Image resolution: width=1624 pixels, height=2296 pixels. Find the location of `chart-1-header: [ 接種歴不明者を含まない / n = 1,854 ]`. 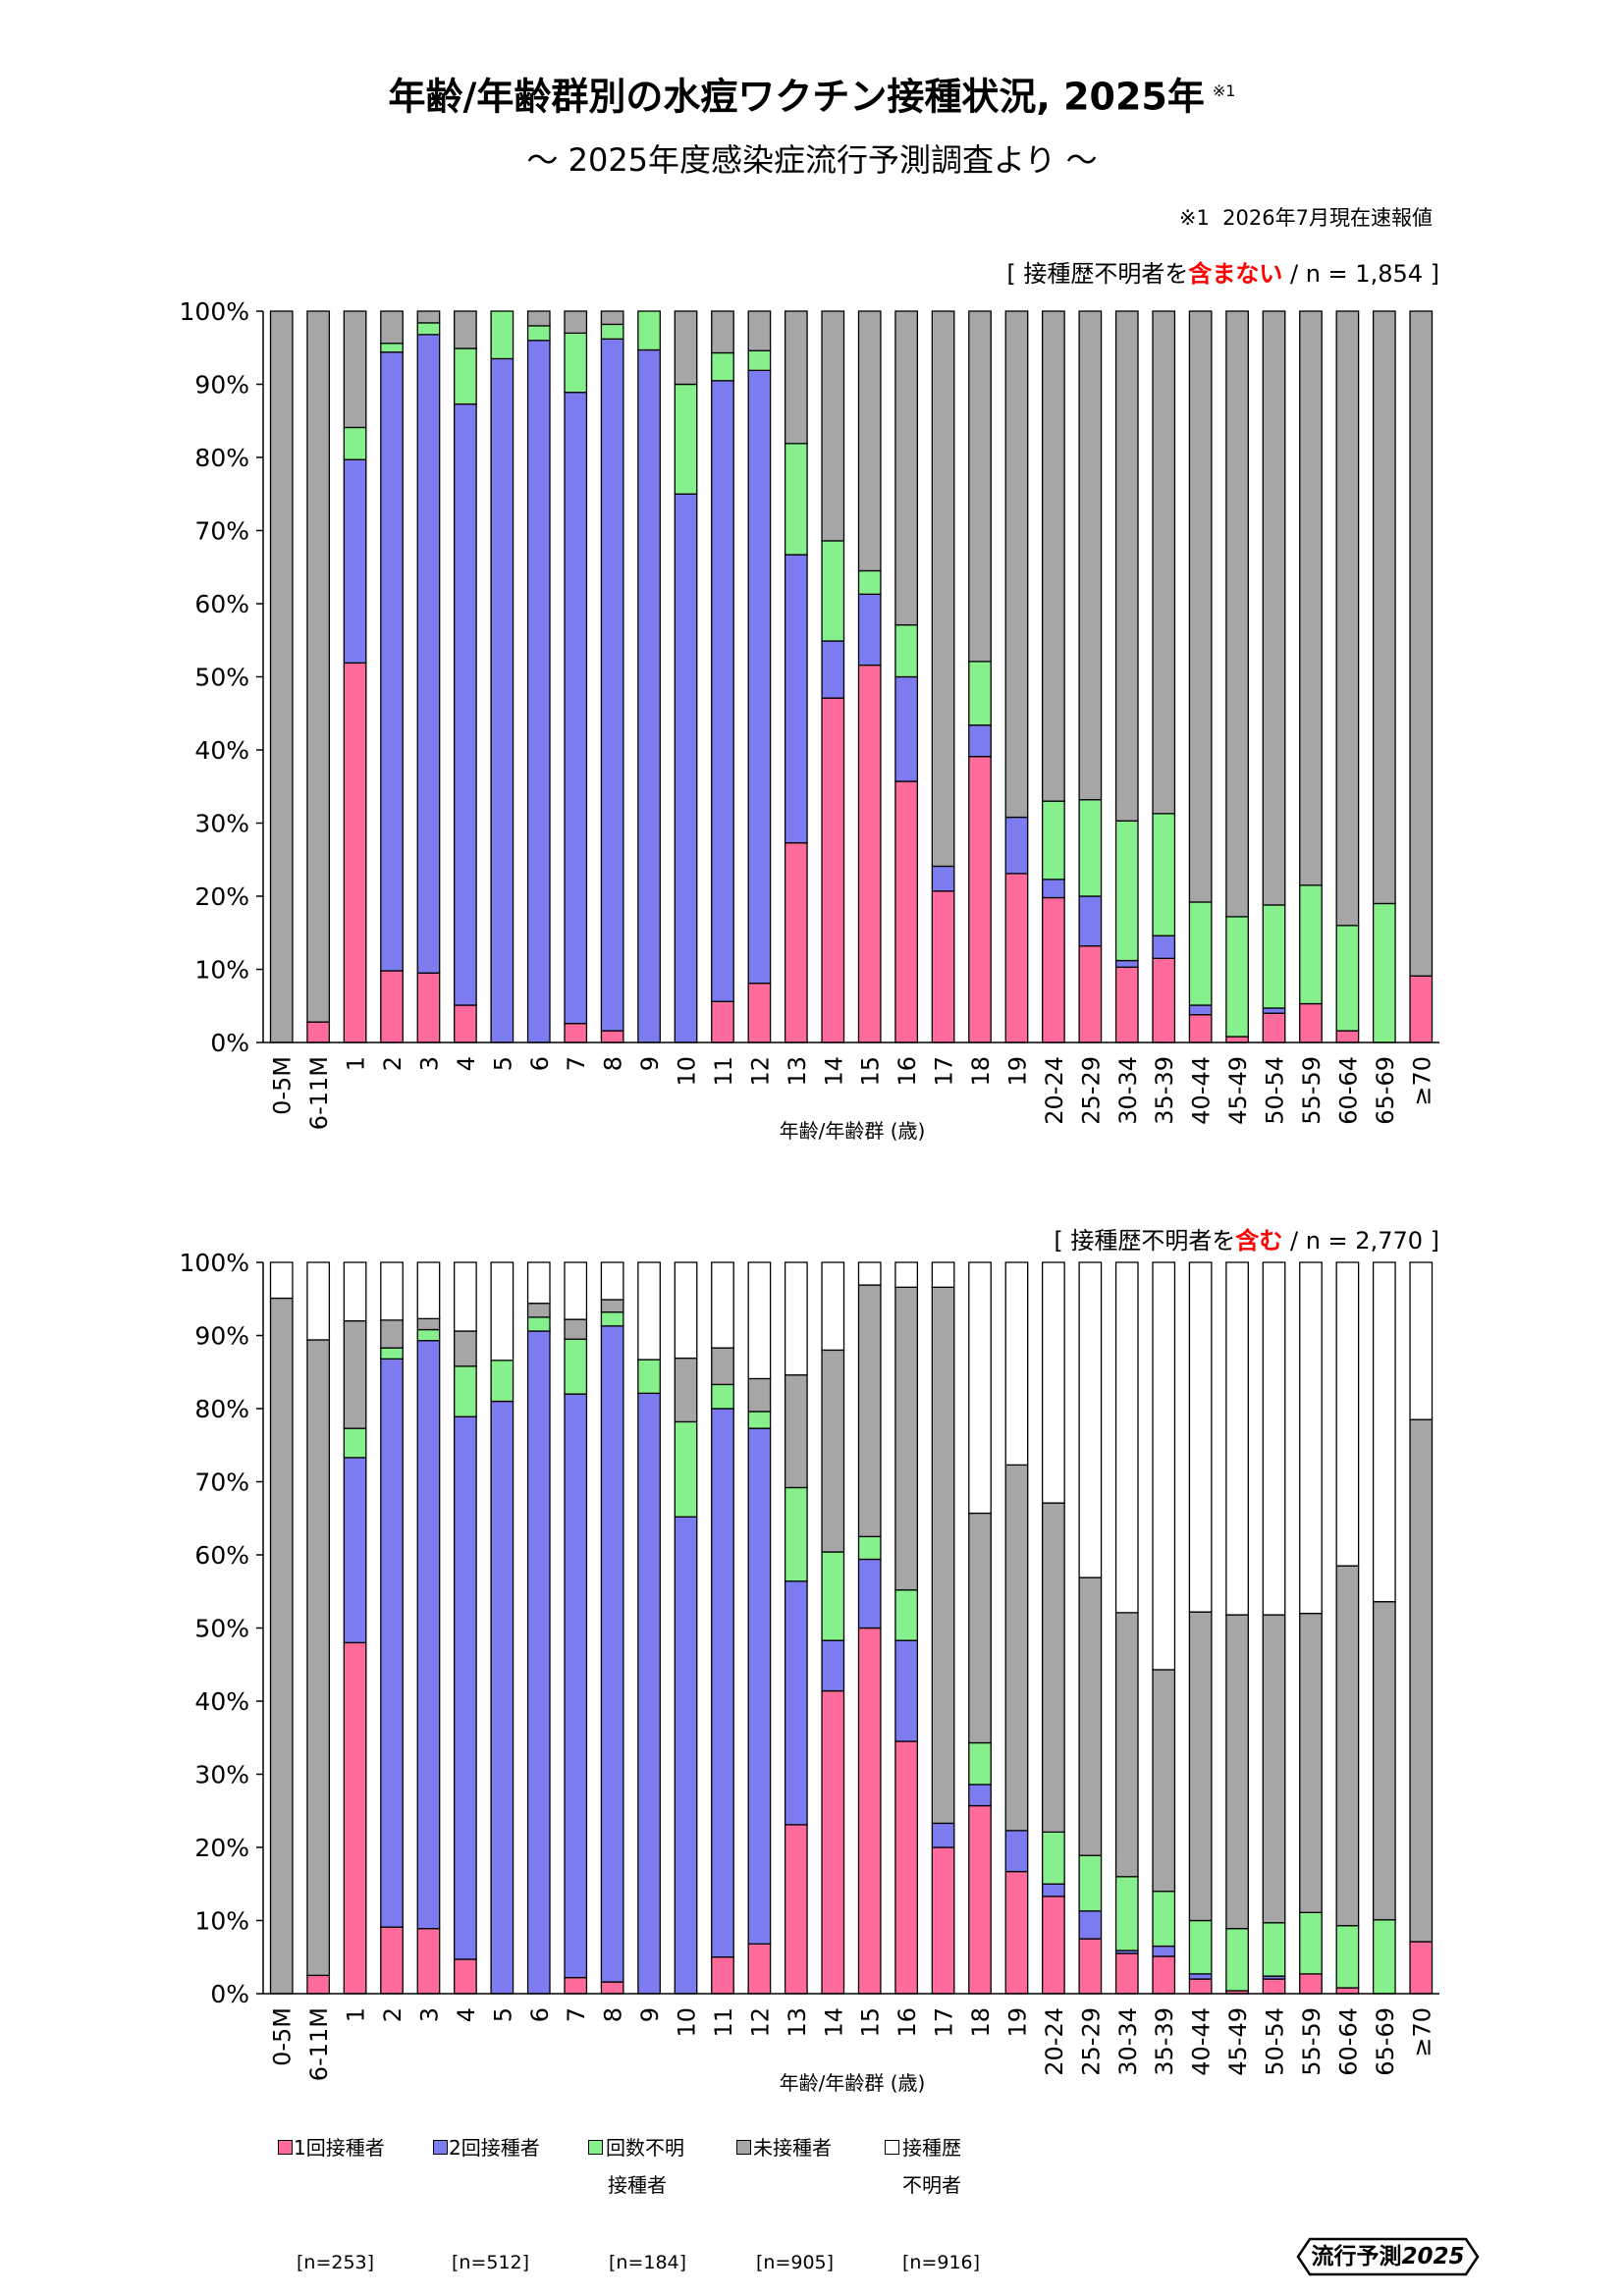

chart-1-header: [ 接種歴不明者を含まない / n = 1,854 ] is located at coordinates (1222, 274).